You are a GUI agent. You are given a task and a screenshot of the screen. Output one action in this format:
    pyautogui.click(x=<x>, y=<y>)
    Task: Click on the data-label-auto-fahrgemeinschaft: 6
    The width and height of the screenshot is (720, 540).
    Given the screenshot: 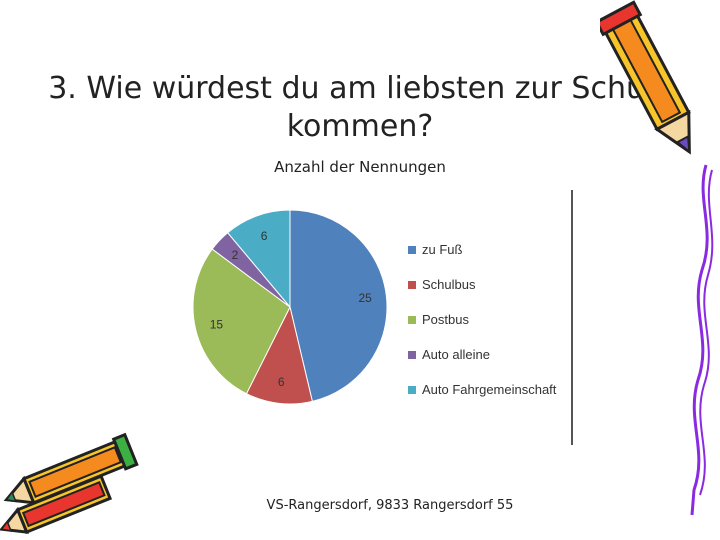 What is the action you would take?
    pyautogui.click(x=264, y=236)
    